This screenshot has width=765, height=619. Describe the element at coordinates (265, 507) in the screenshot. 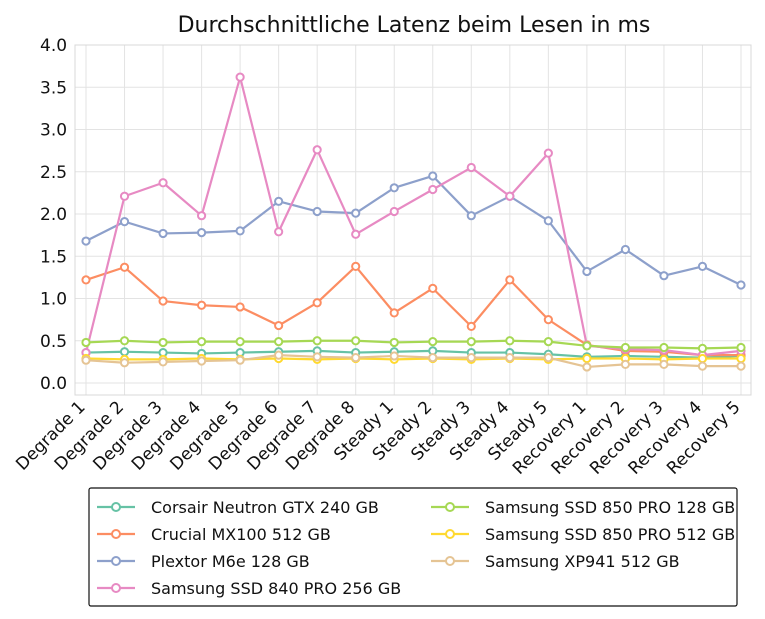

I see `legend-label: Corsair Neutron GTX 240 GB` at that location.